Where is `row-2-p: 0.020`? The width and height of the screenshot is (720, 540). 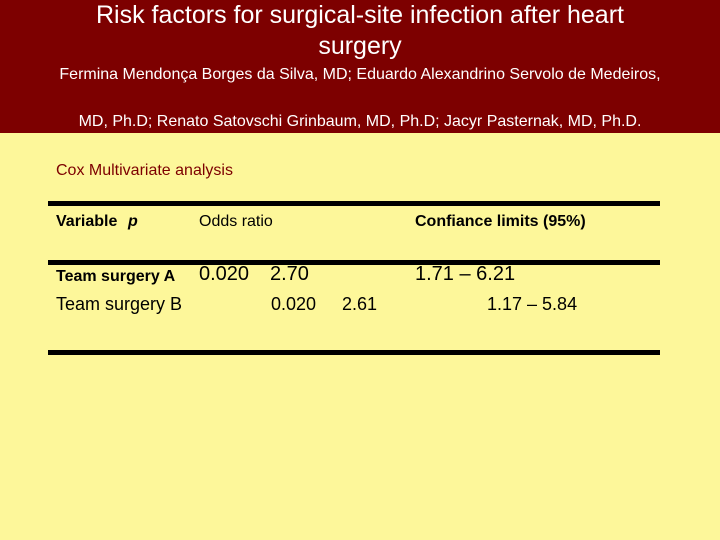 row-2-p: 0.020 is located at coordinates (294, 304).